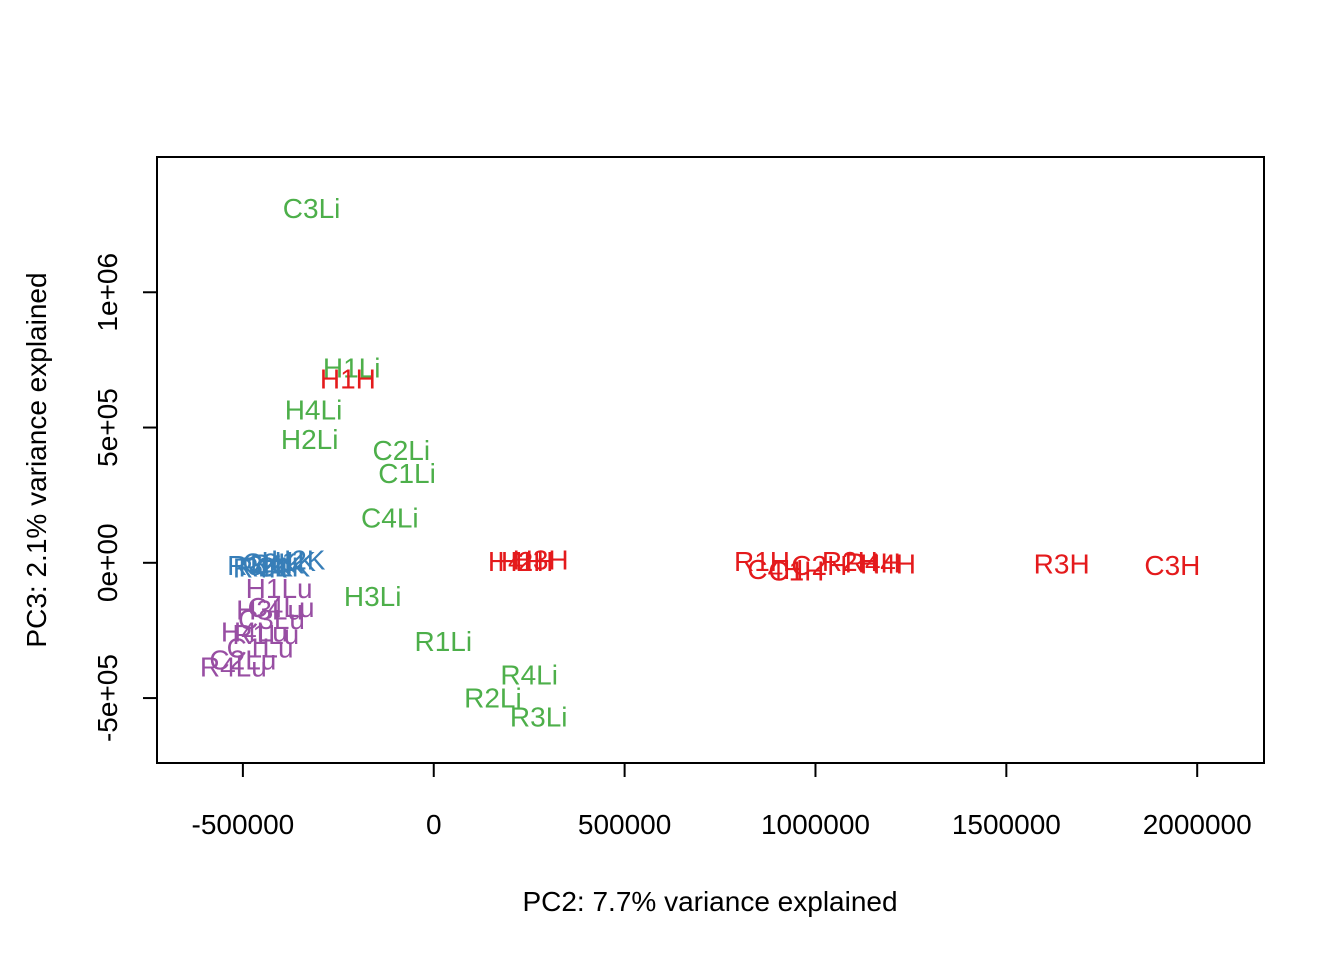 The width and height of the screenshot is (1344, 960). What do you see at coordinates (407, 473) in the screenshot?
I see `point-label-c1li: C1Li` at bounding box center [407, 473].